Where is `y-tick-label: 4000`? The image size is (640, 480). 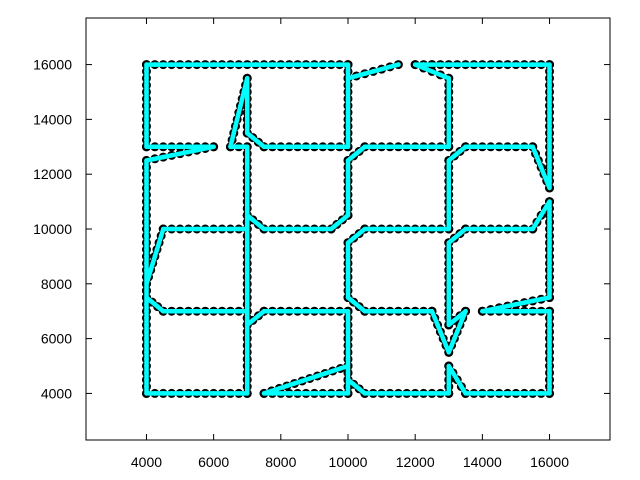 y-tick-label: 4000 is located at coordinates (56, 393).